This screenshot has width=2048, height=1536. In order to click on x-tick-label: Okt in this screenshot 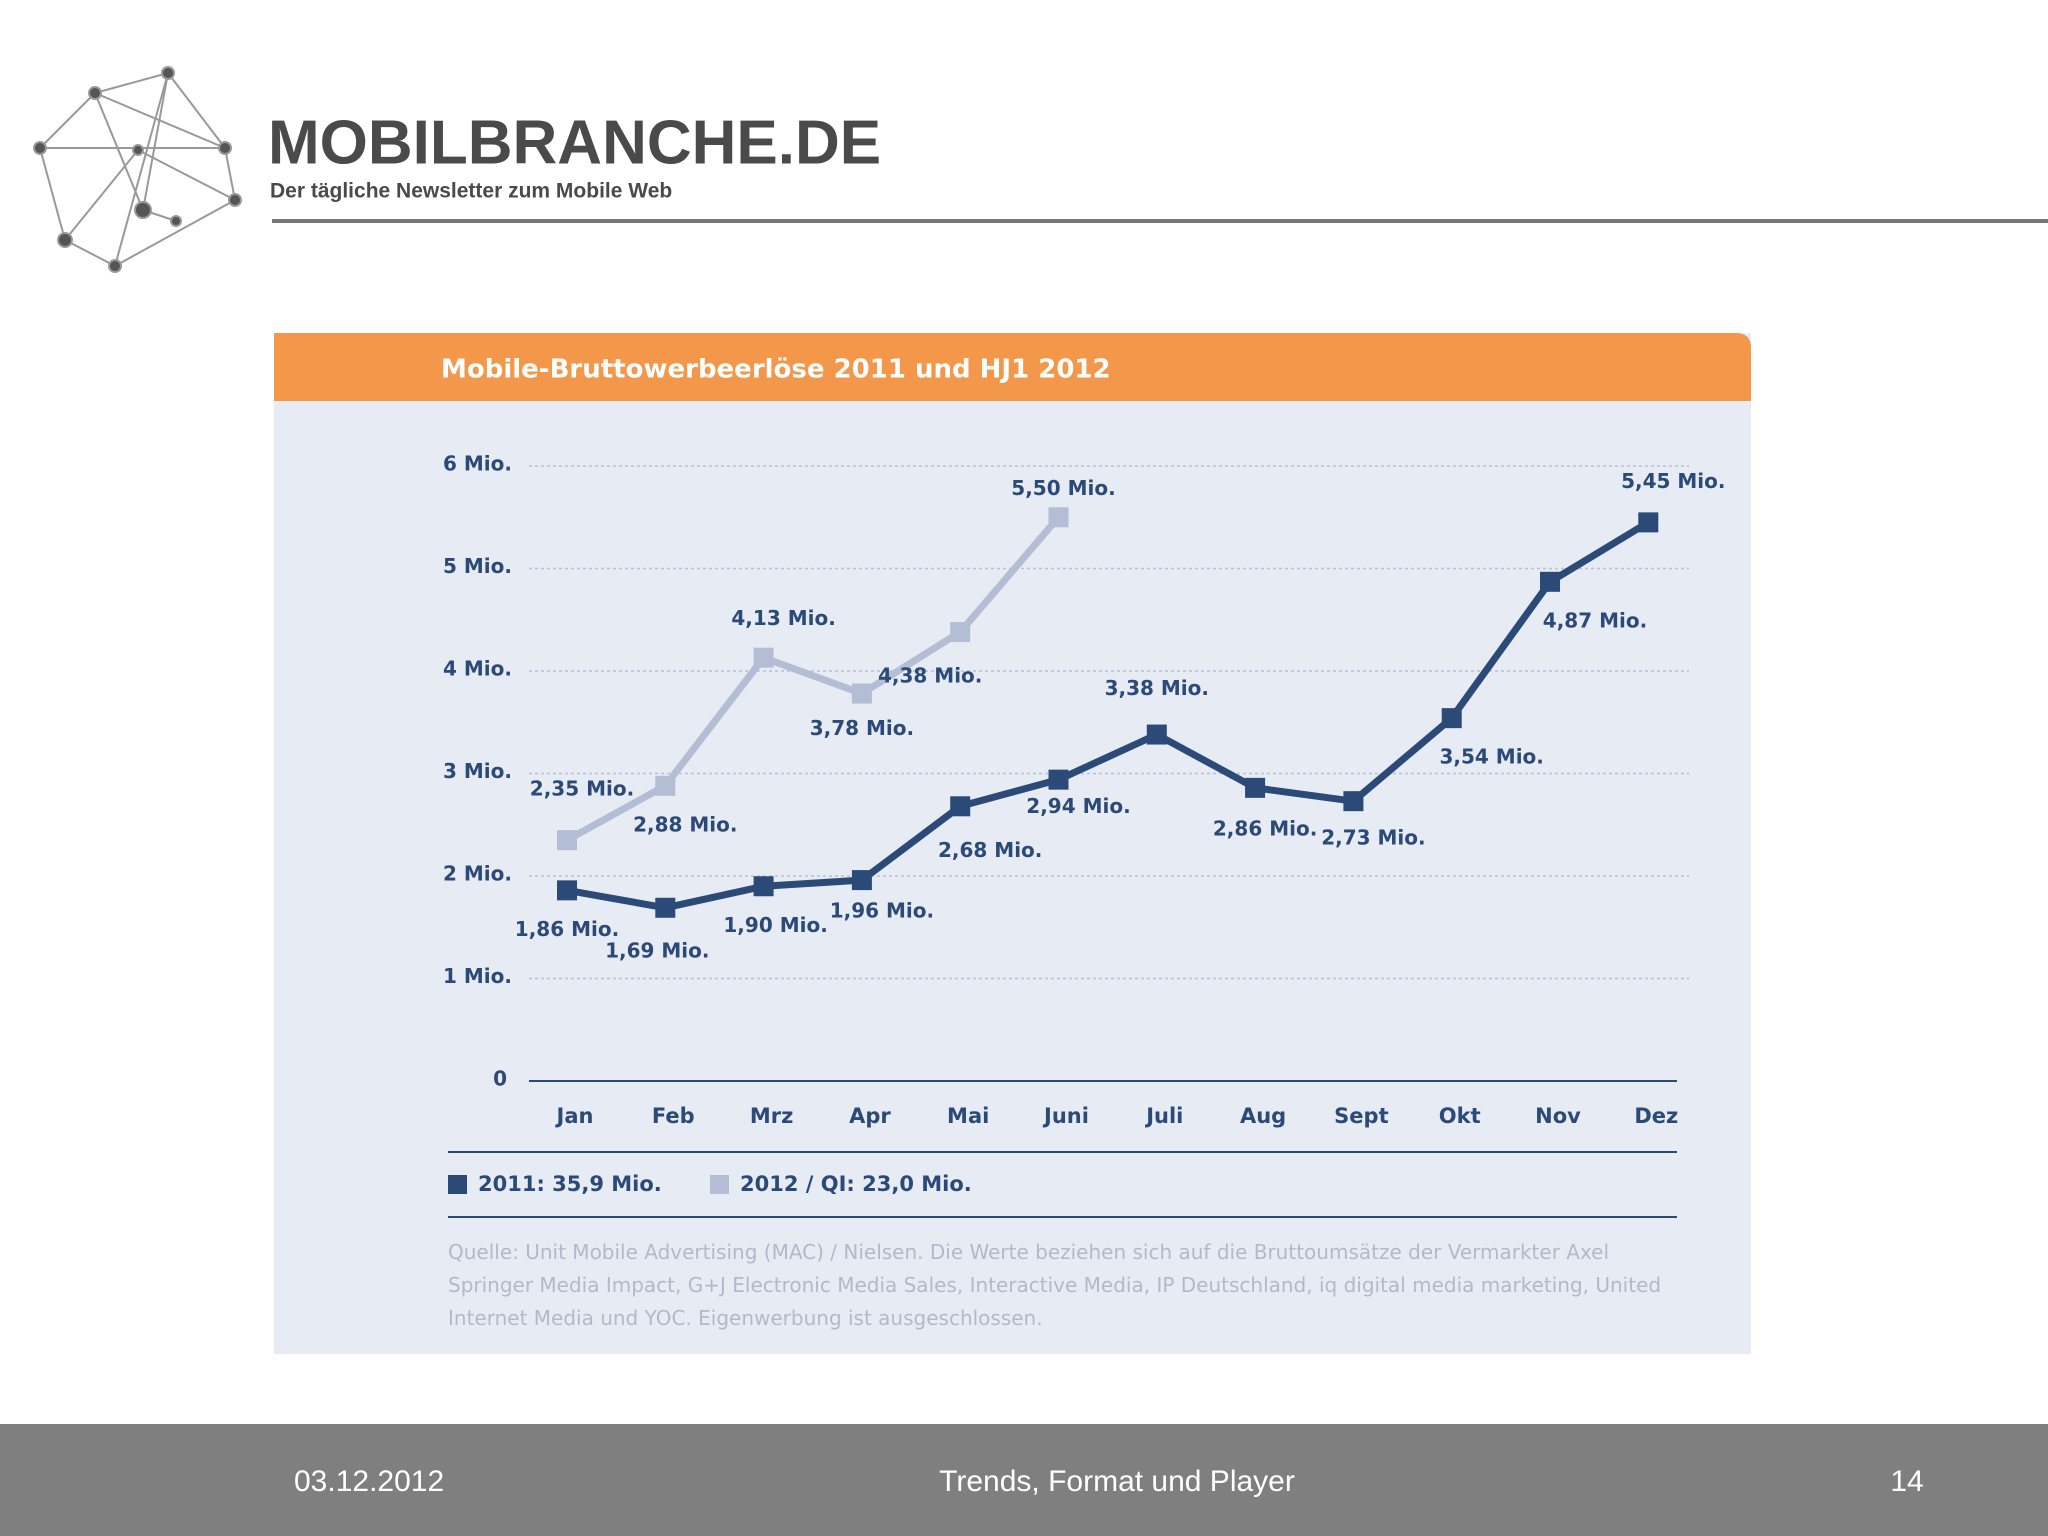, I will do `click(1460, 1116)`.